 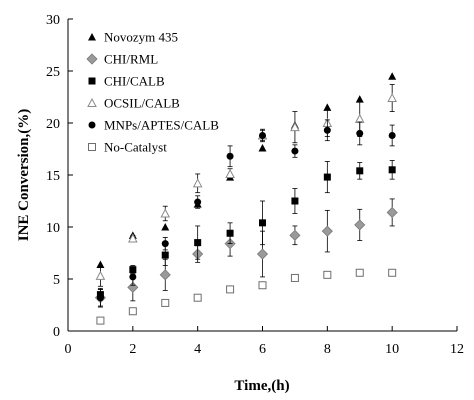 What do you see at coordinates (53, 124) in the screenshot?
I see `y-tick-label: 20` at bounding box center [53, 124].